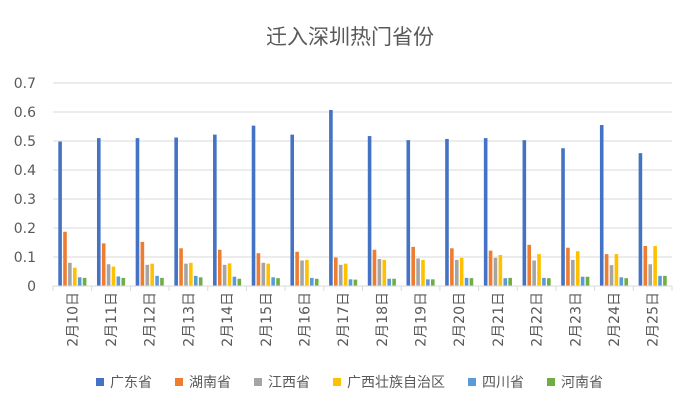  What do you see at coordinates (422, 319) in the screenshot?
I see `x-tick-label: 2月19日` at bounding box center [422, 319].